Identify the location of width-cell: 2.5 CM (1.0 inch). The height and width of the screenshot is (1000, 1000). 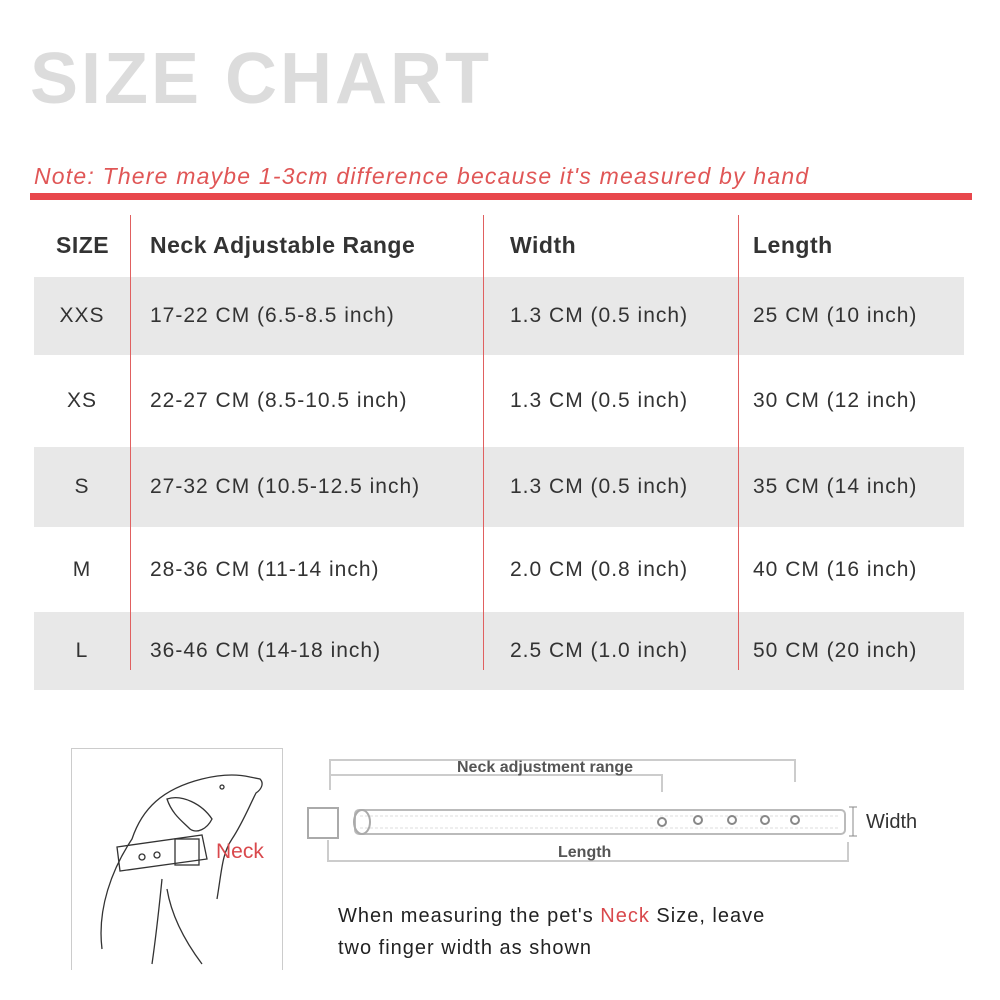
(599, 650).